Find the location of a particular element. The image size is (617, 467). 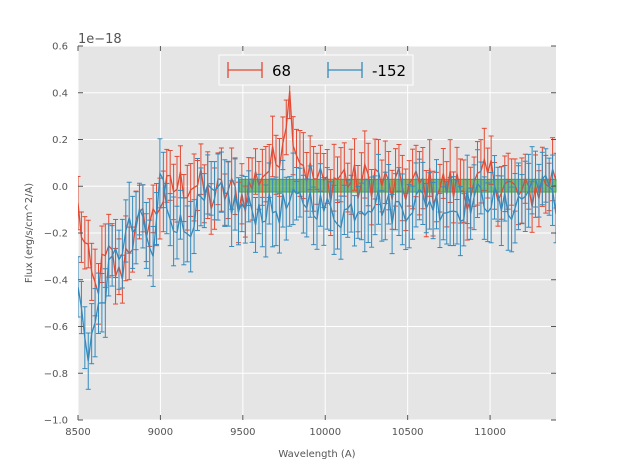

y-tick-label-3: −0.4 is located at coordinates (56, 280).